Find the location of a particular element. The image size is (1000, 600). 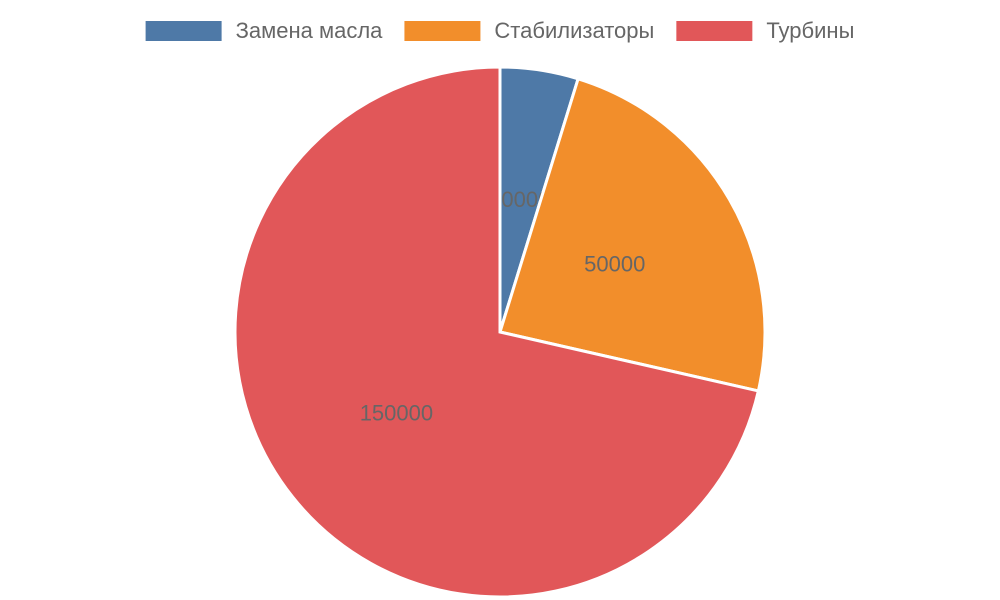

legend-label: Турбины is located at coordinates (810, 30).